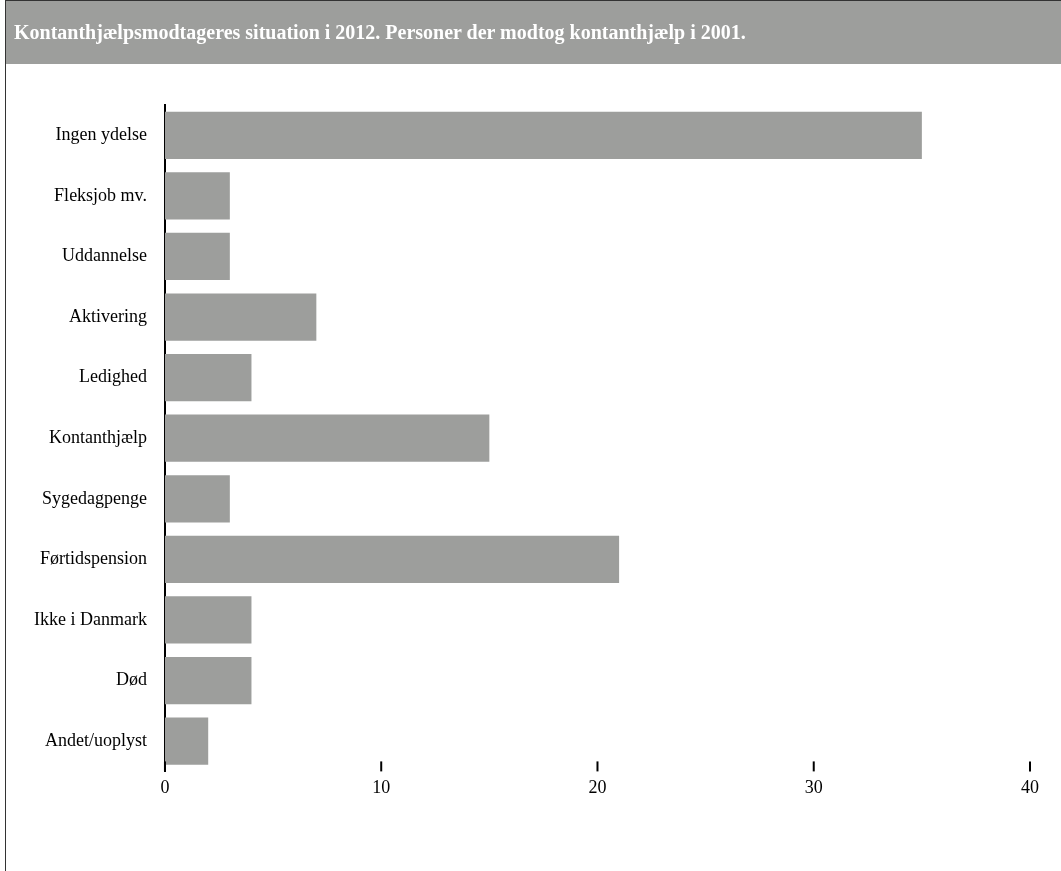  Describe the element at coordinates (104, 255) in the screenshot. I see `y-tick-label: Uddannelse` at that location.